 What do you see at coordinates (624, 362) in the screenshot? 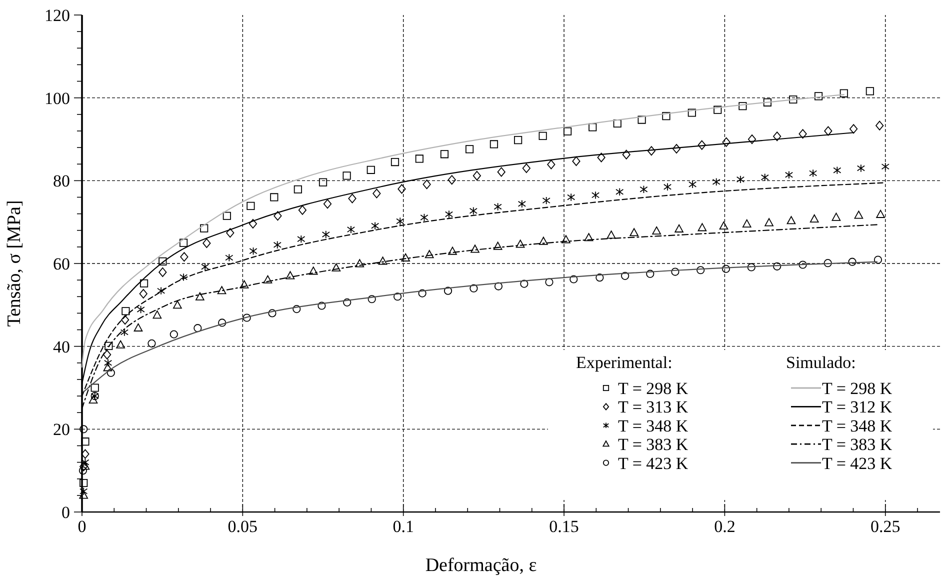
I see `legend-title: Experimental:` at bounding box center [624, 362].